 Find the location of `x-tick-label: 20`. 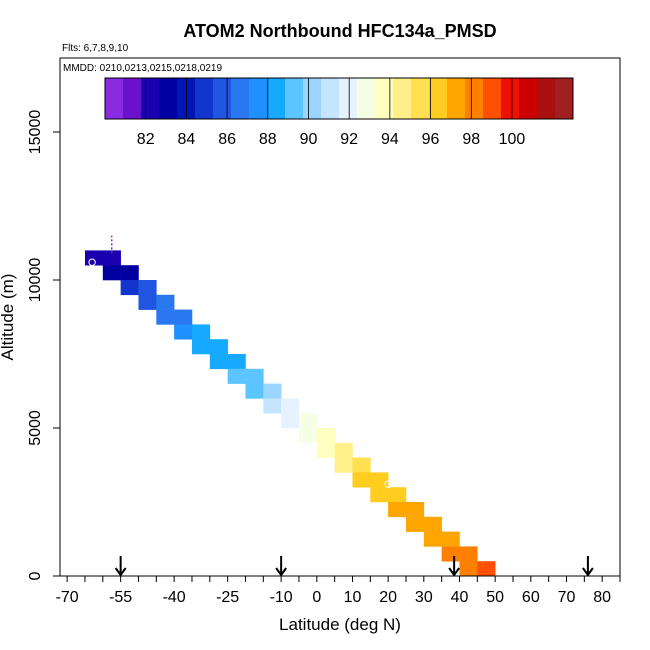

x-tick-label: 20 is located at coordinates (388, 597).